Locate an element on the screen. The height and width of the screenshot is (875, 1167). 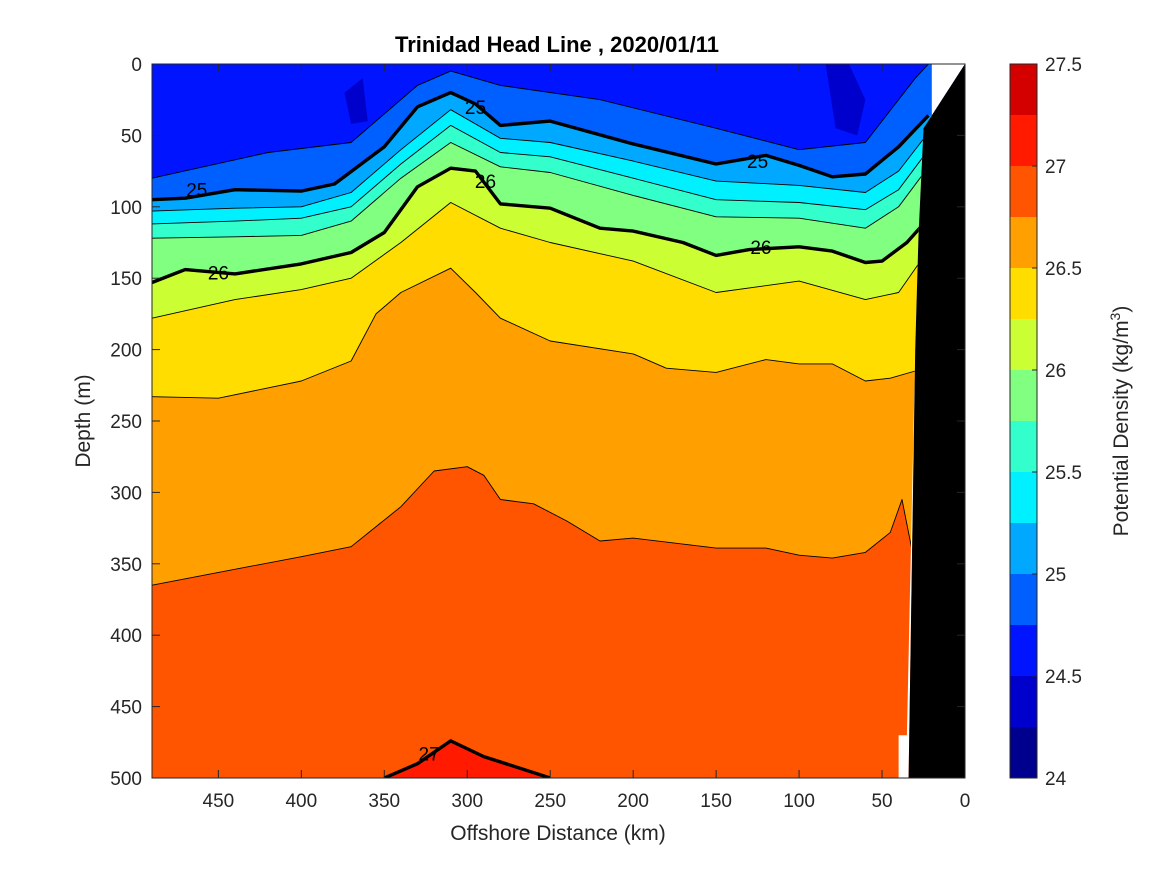
x-axis-label: Offshore Distance (km) is located at coordinates (558, 833).